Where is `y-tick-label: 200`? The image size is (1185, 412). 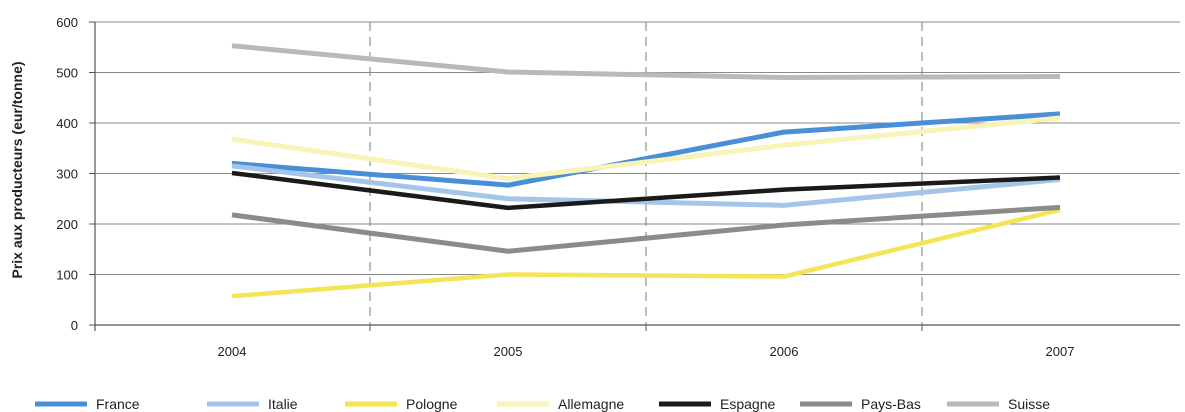 y-tick-label: 200 is located at coordinates (67, 224).